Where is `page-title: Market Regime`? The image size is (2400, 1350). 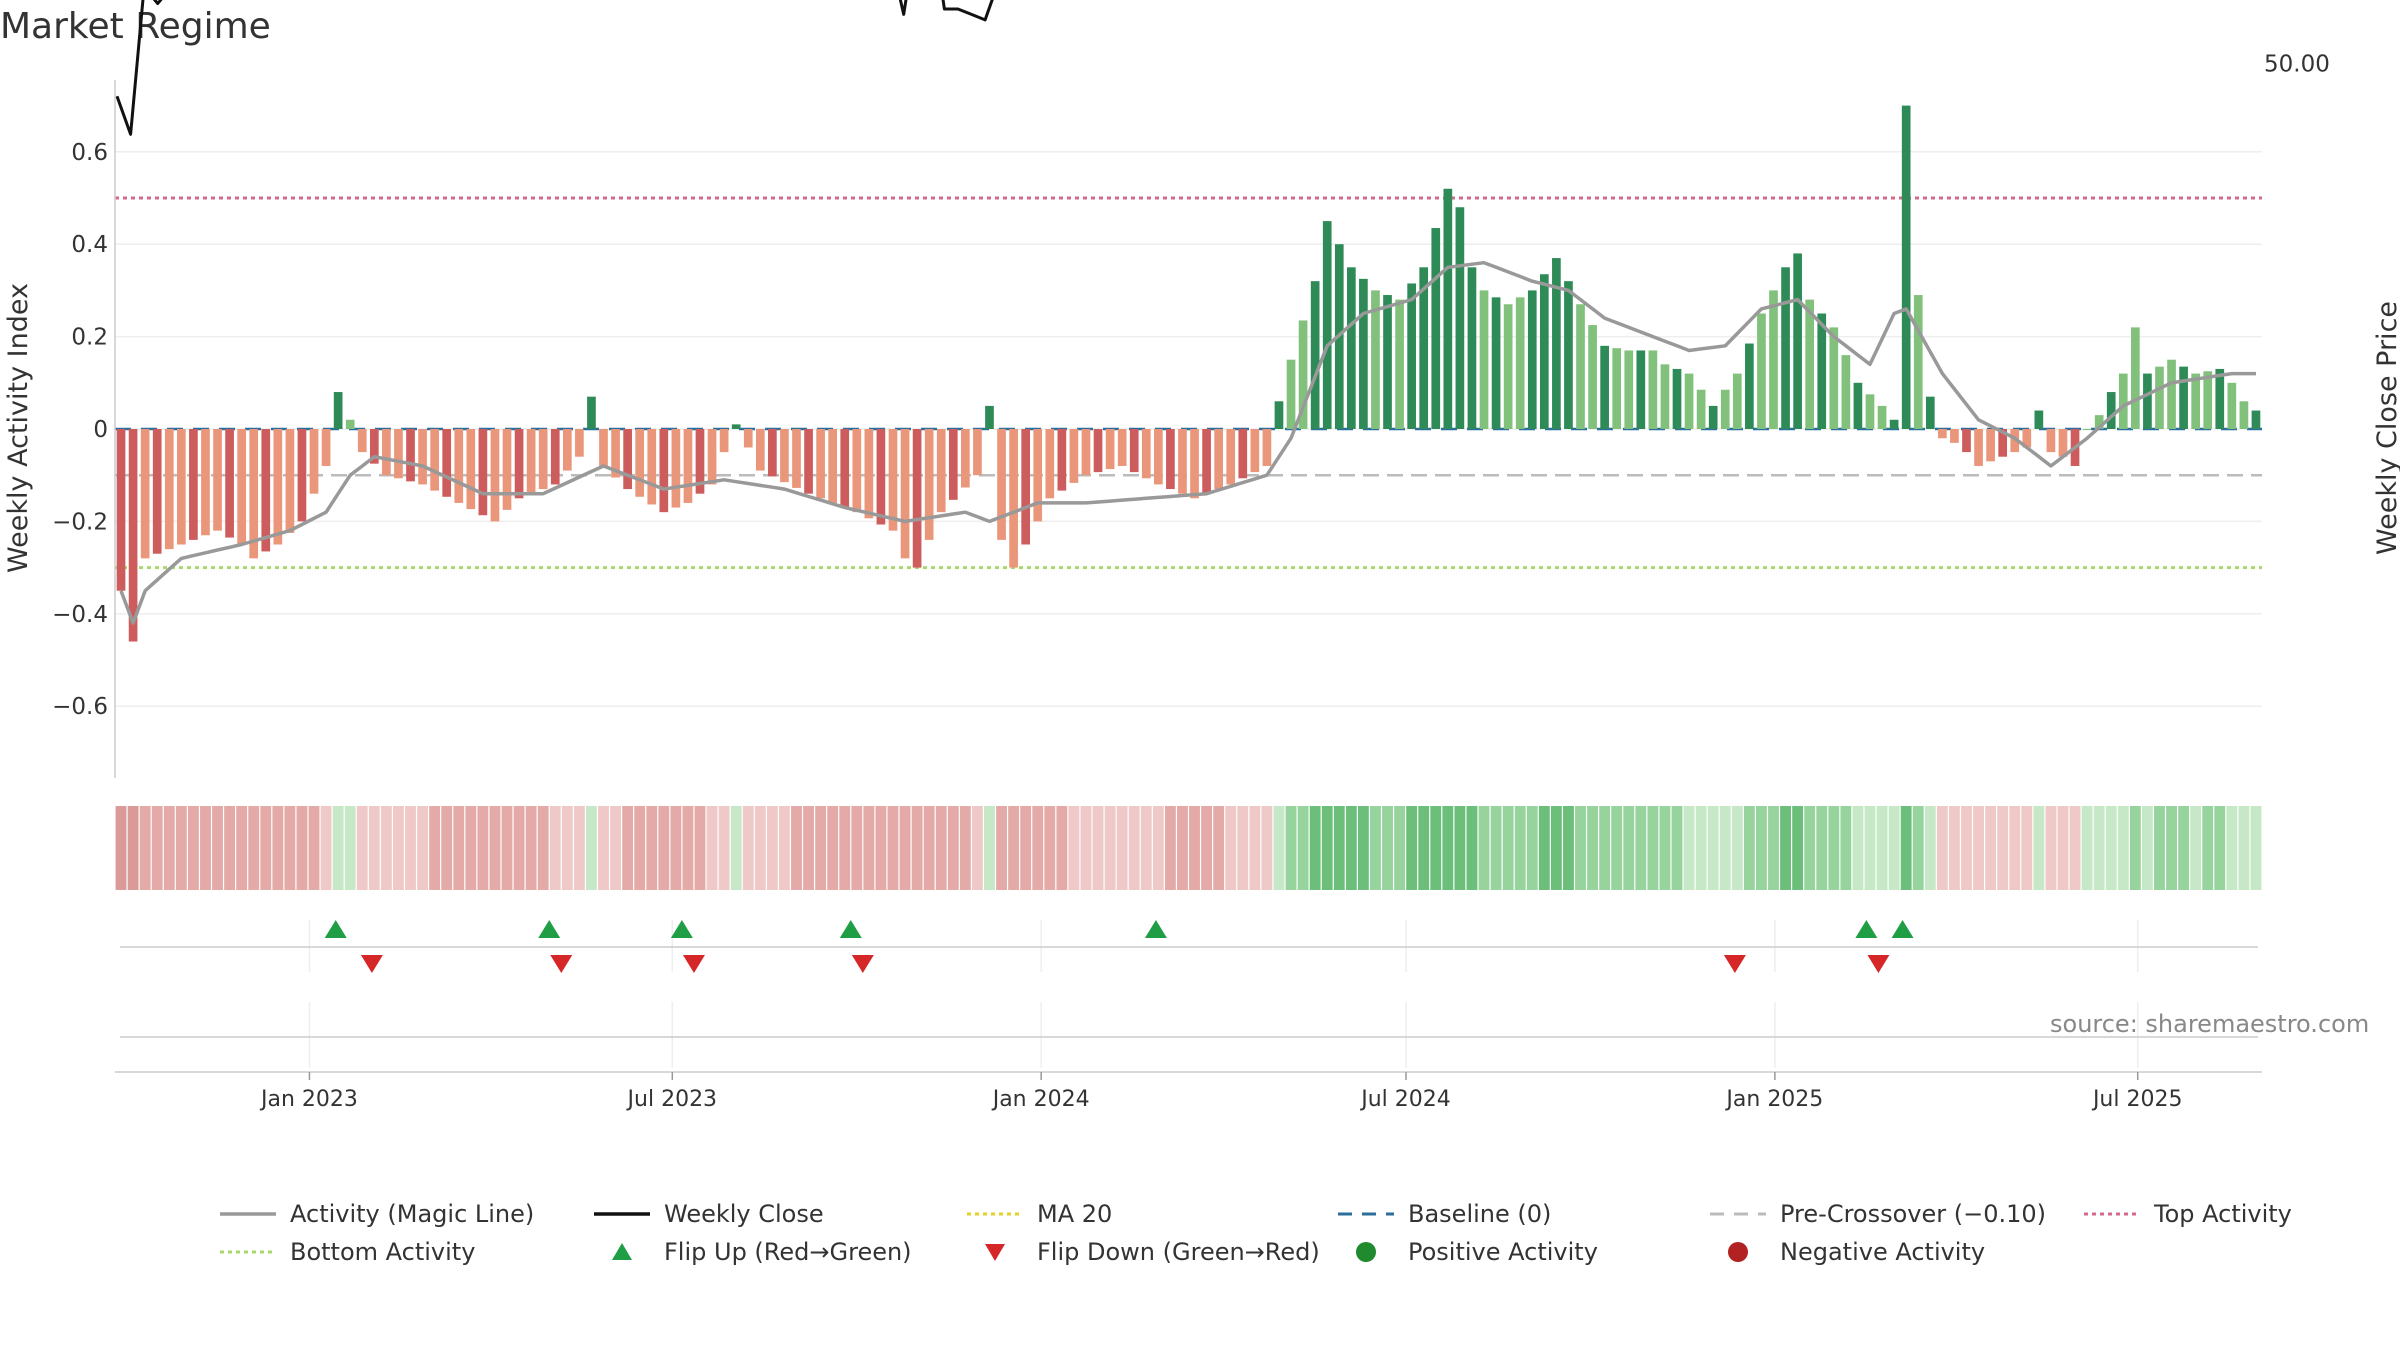
page-title: Market Regime is located at coordinates (135, 26).